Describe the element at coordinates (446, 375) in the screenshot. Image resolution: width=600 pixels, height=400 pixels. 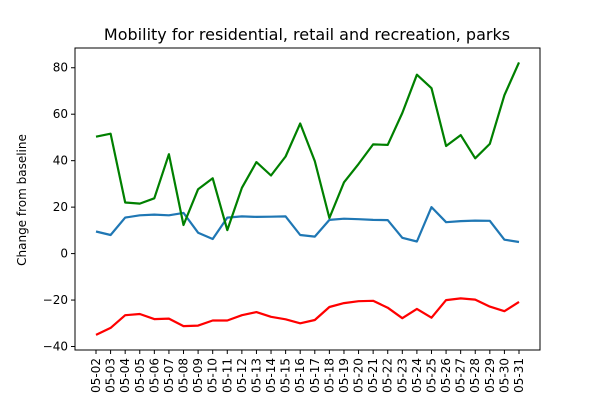
I see `x-tick-label: 05-26` at that location.